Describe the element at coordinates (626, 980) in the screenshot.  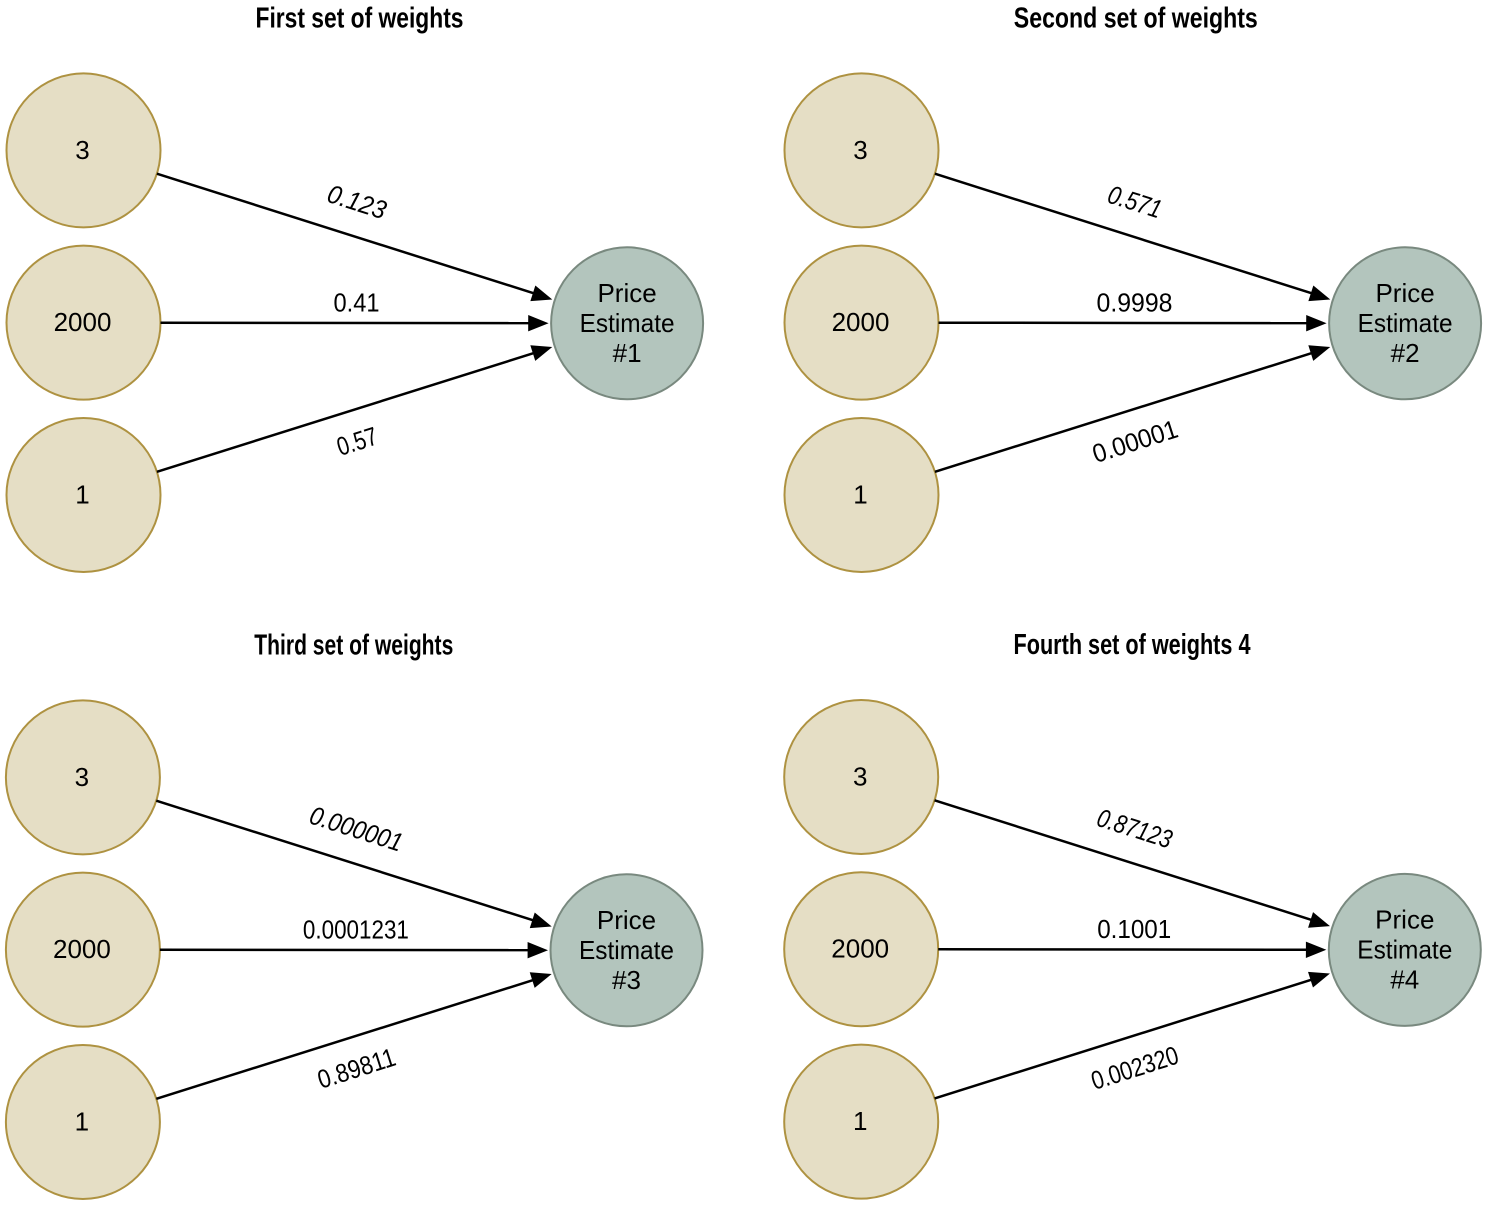
I see `svg-text: #3` at that location.